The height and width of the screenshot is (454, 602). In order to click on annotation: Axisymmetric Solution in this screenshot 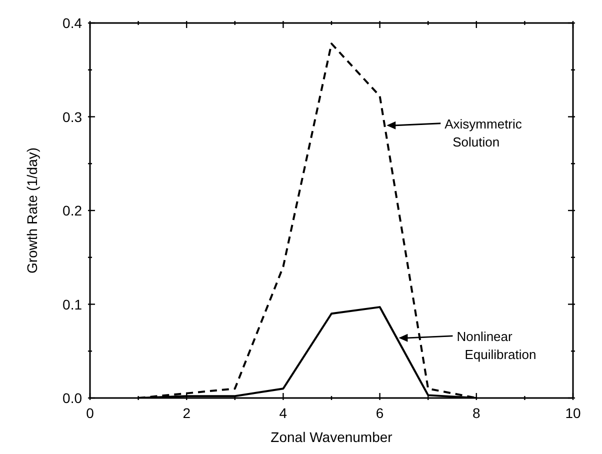, I will do `click(483, 133)`.